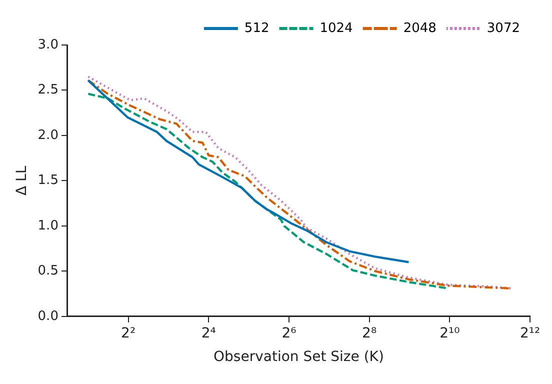 The width and height of the screenshot is (552, 384). Describe the element at coordinates (128, 333) in the screenshot. I see `x-tick-label: 2²` at that location.